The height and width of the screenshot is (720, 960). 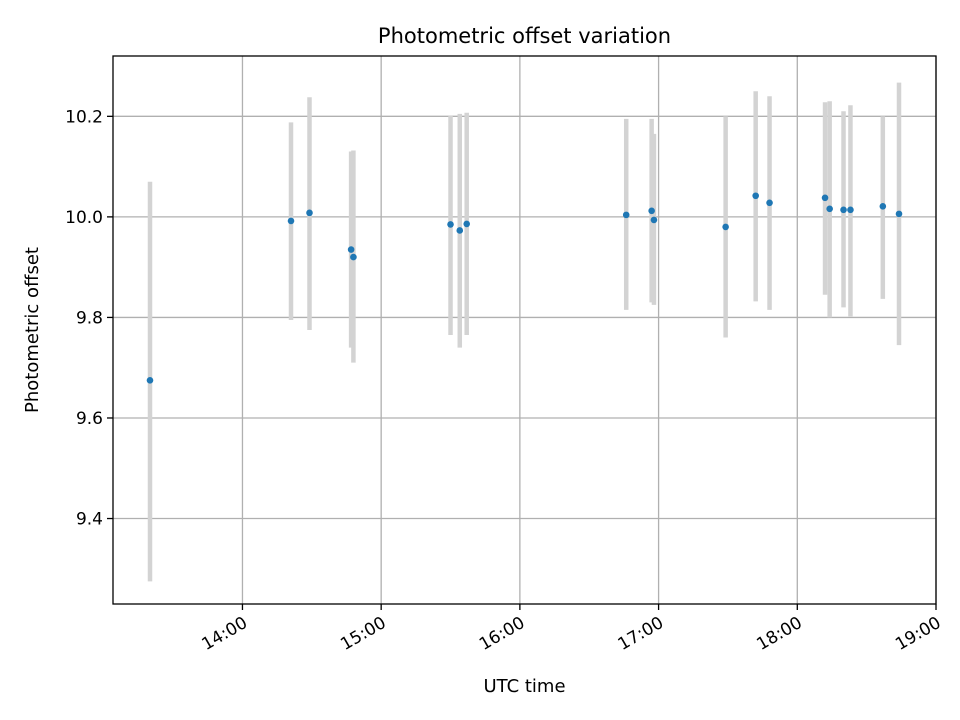 I want to click on y-axis-label: Photometric offset, so click(x=32, y=330).